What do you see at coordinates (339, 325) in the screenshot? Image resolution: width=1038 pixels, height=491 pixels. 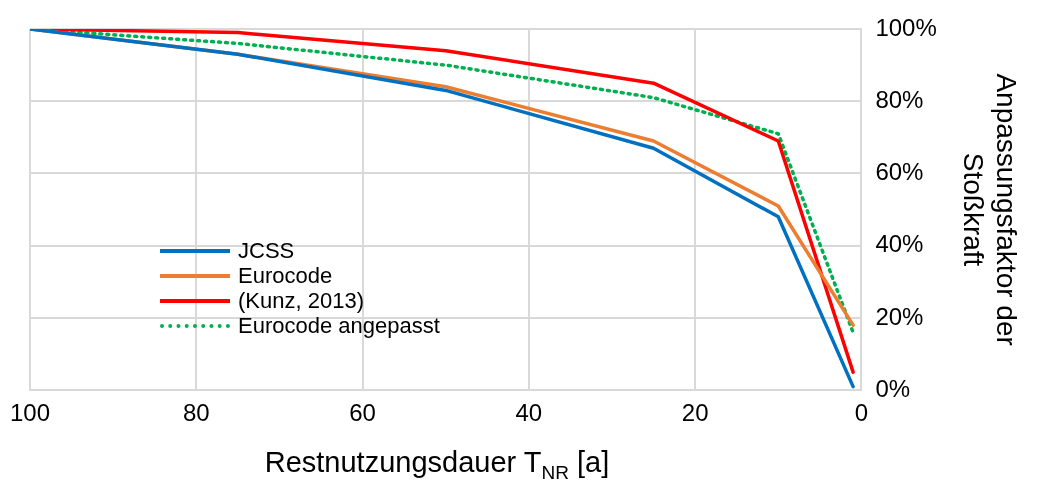 I see `legend-label: Eurocode angepasst` at bounding box center [339, 325].